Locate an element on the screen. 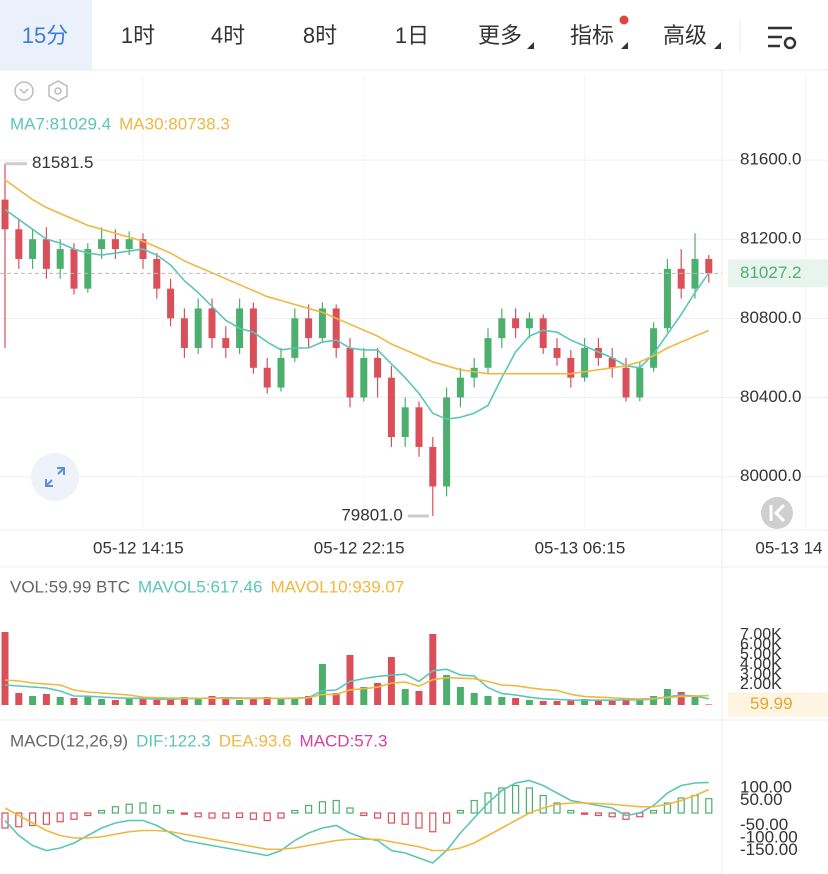 The width and height of the screenshot is (828, 874). y-tick-label: 100.00 is located at coordinates (766, 786).